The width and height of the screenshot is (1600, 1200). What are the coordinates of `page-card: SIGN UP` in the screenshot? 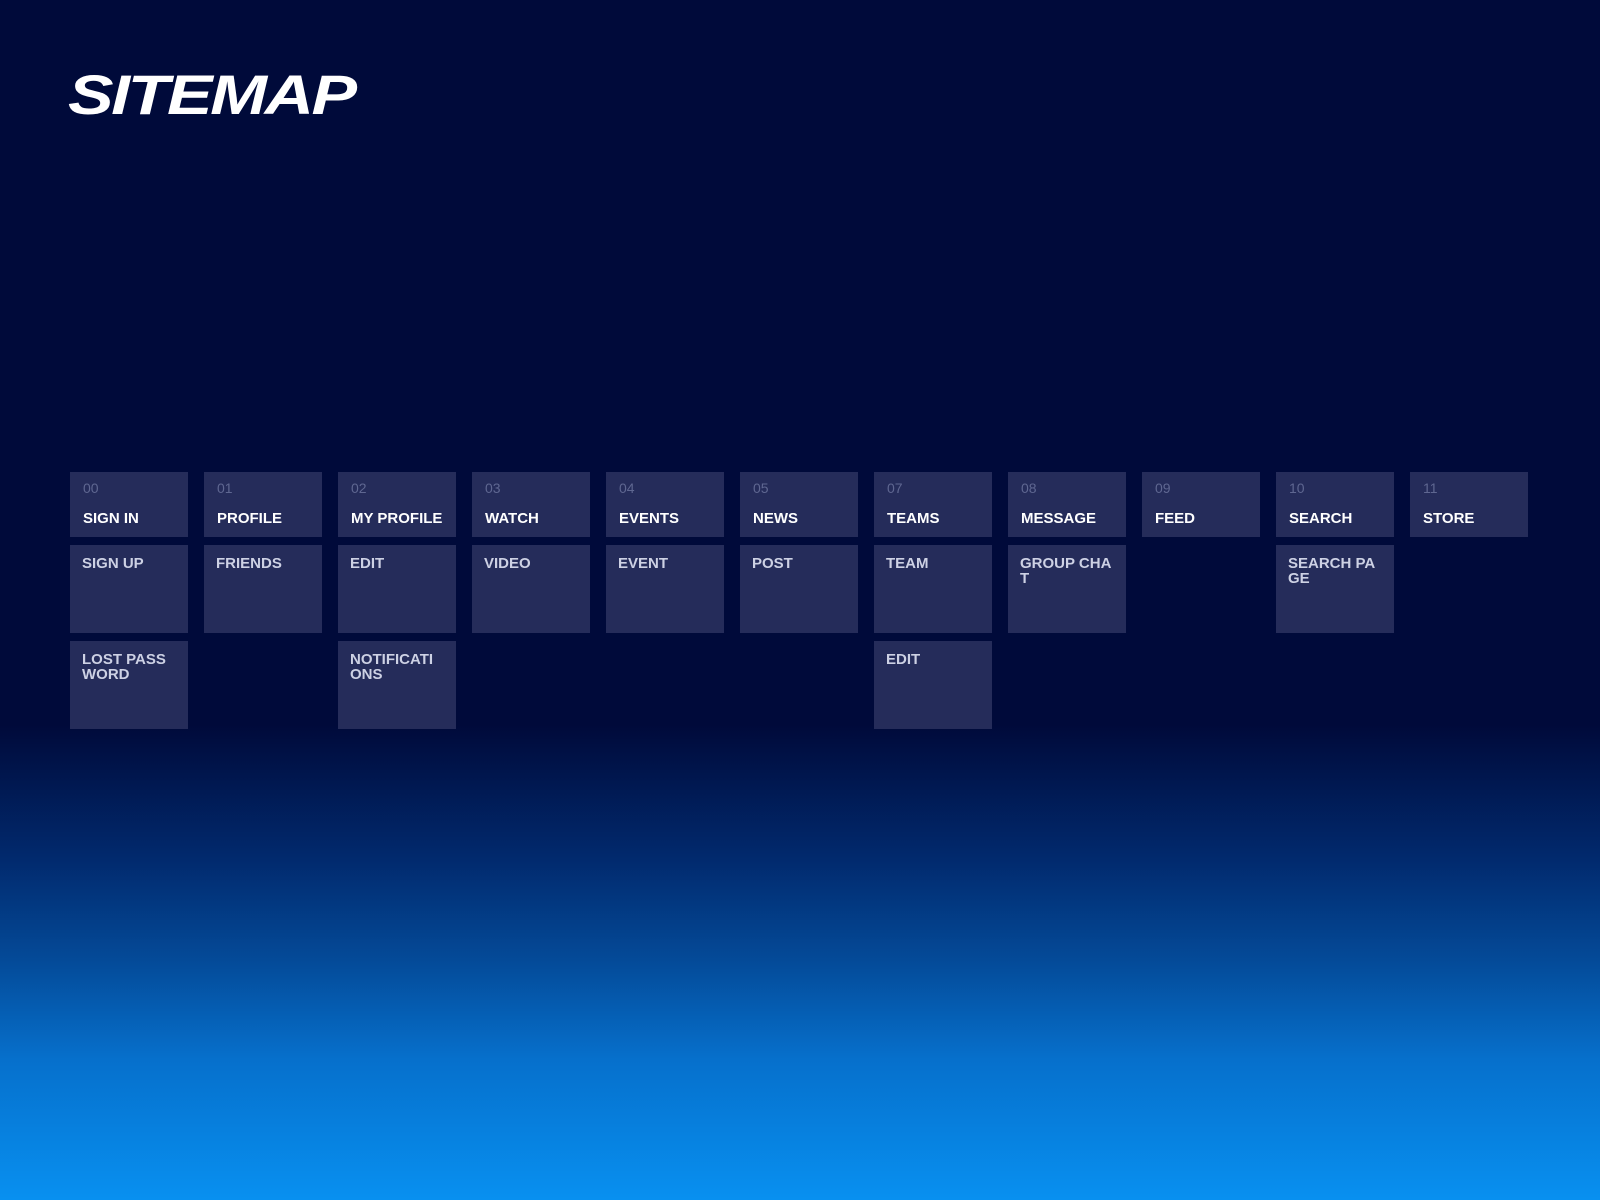 It's located at (129, 589).